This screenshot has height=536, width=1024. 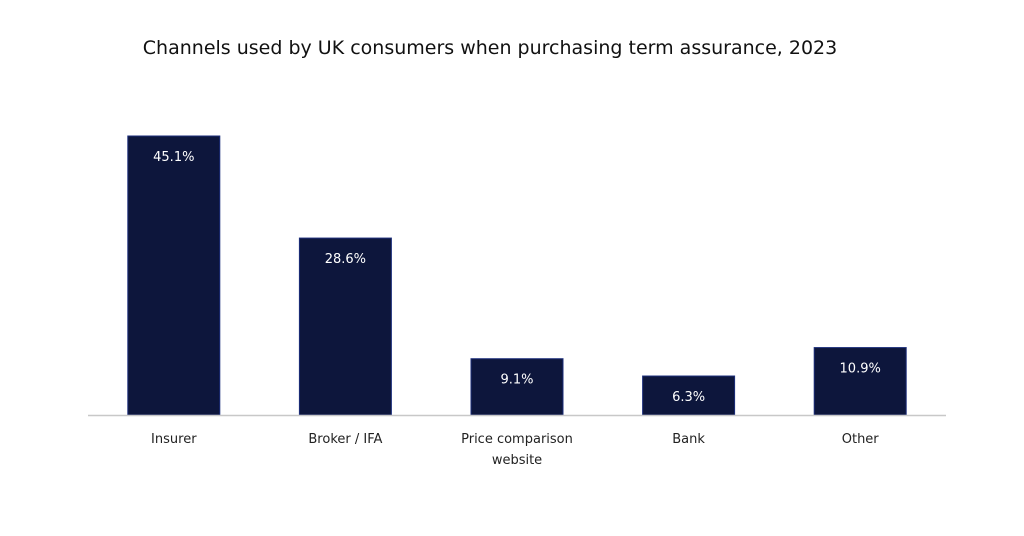 I want to click on category-label: Price comparison, so click(x=517, y=439).